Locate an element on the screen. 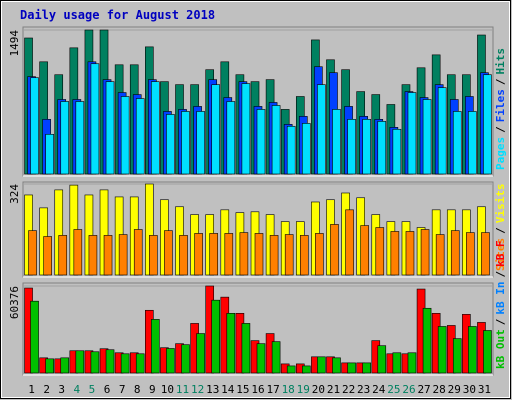 The image size is (512, 400). legend: Sites / Visits is located at coordinates (500, 228).